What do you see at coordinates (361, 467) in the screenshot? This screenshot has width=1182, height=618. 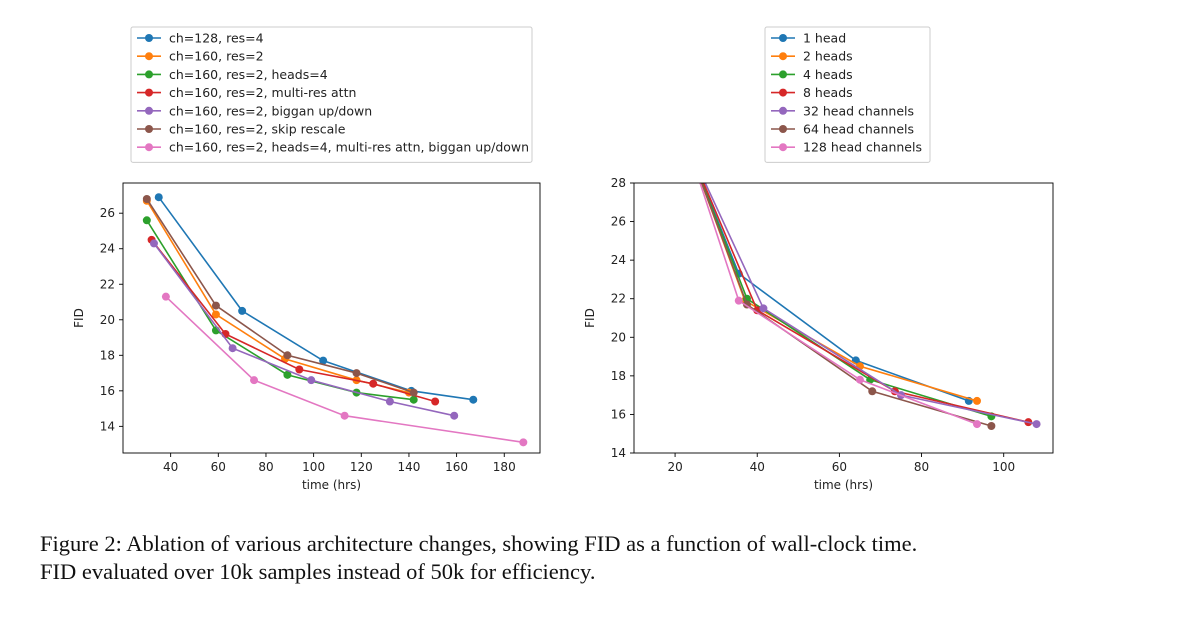 I see `left-x-tick-label: 120` at bounding box center [361, 467].